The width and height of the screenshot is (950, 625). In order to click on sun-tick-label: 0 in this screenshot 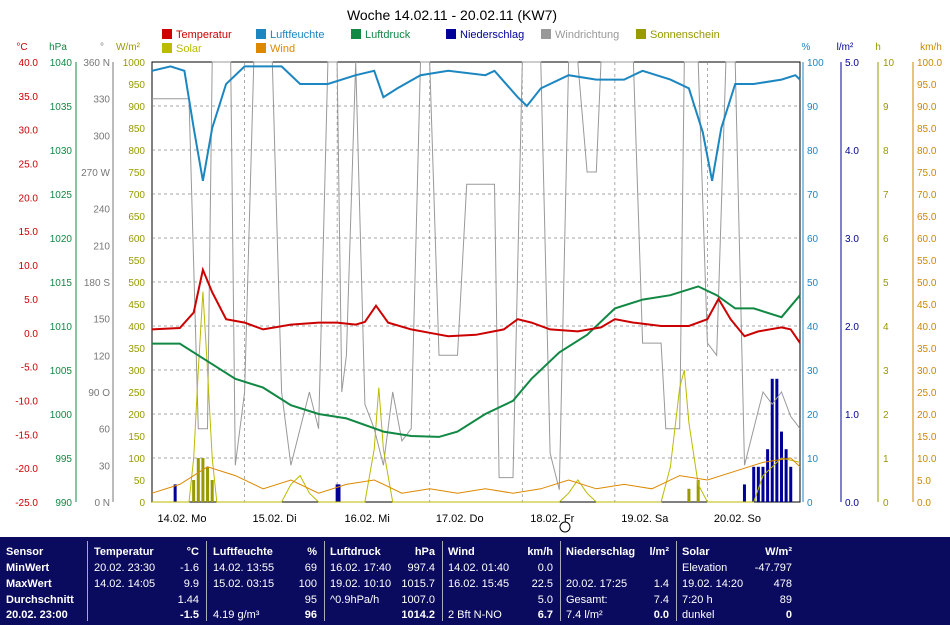, I will do `click(886, 503)`.